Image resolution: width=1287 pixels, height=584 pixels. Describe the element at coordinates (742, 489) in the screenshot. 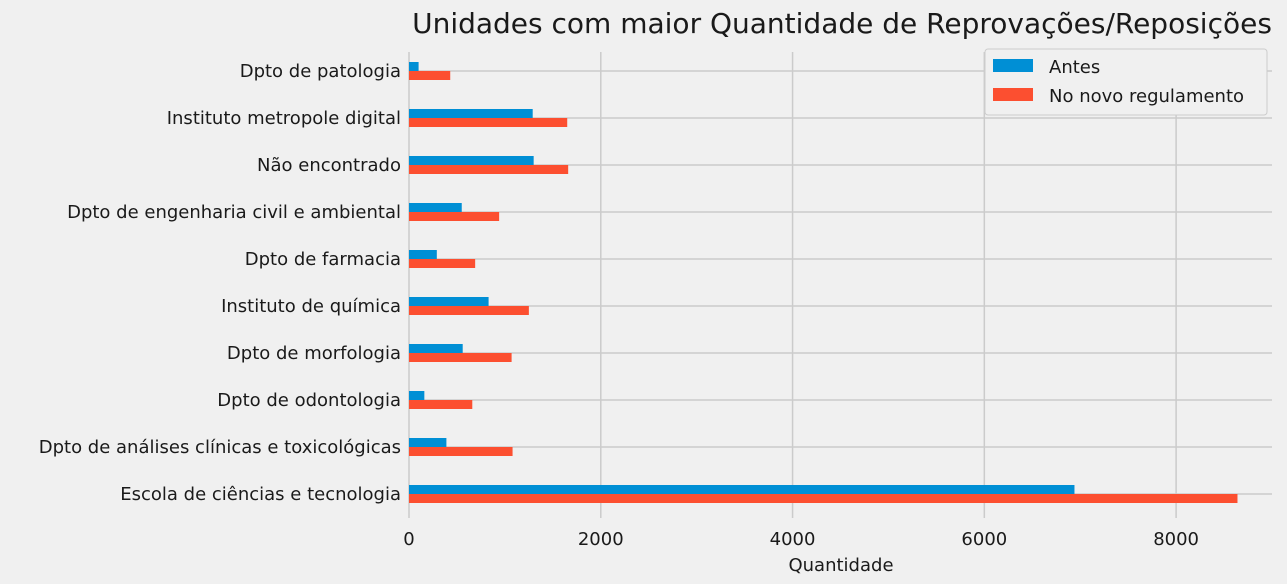

I see `bar-antes-escola-de-ciencias-e-tecnologia` at that location.